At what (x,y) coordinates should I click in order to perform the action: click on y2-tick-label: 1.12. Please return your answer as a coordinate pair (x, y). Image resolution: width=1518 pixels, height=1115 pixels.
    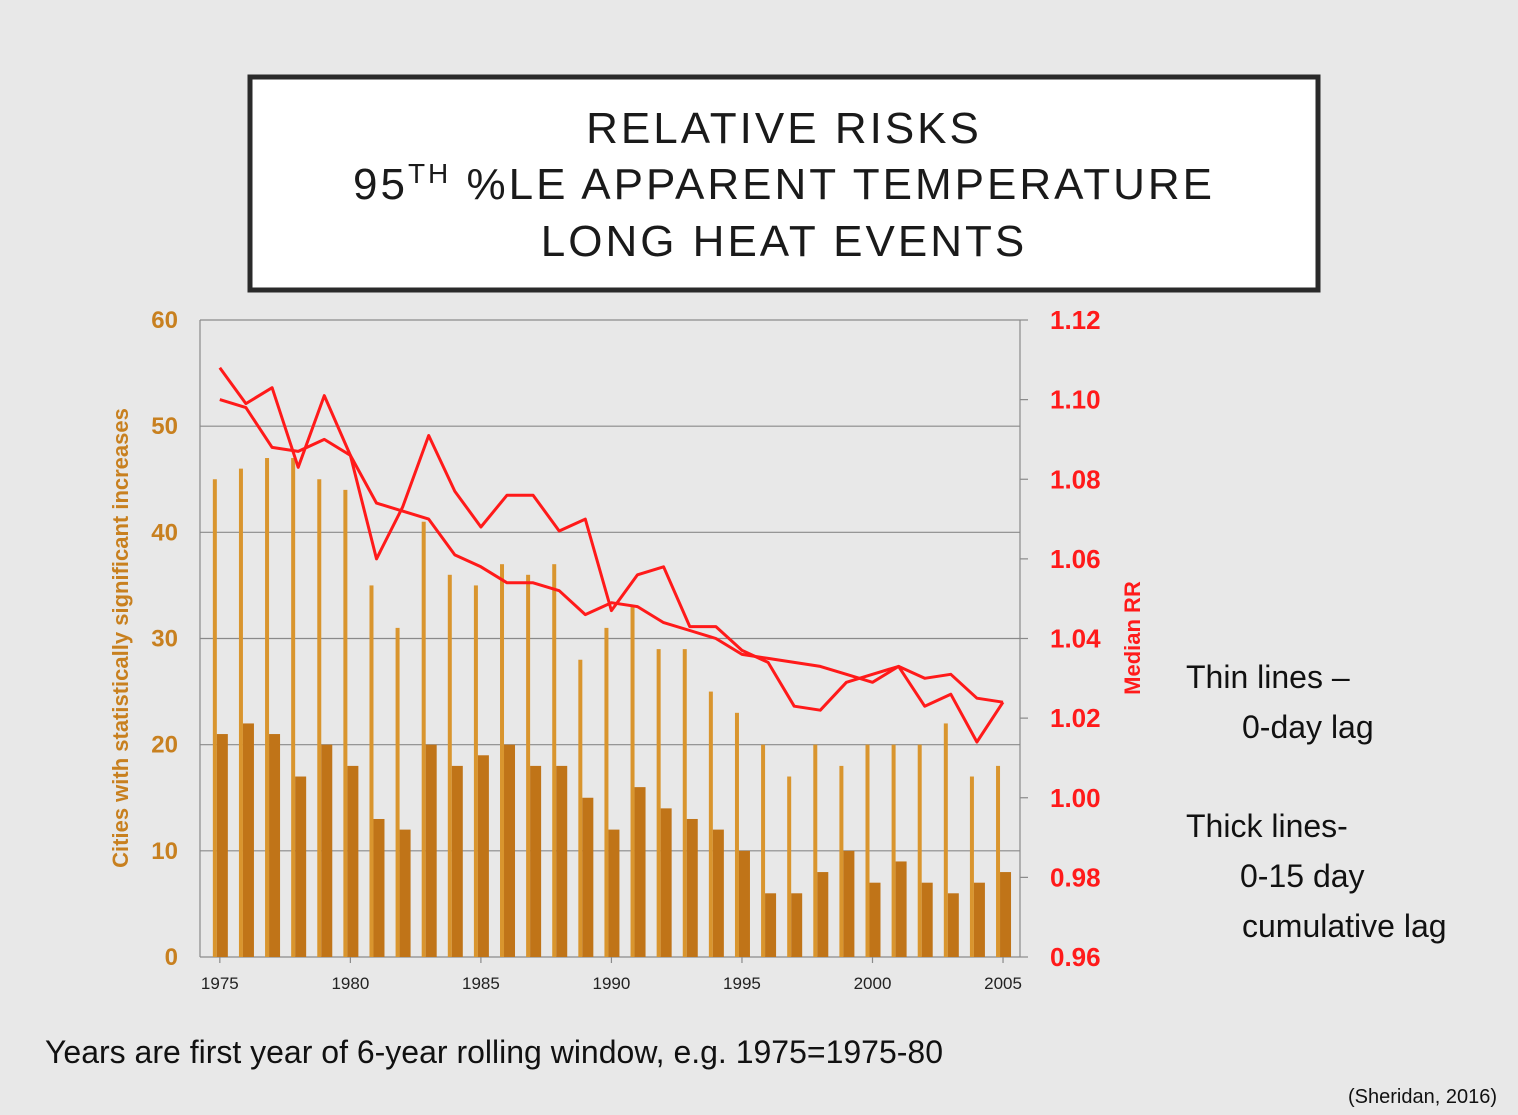
    Looking at the image, I should click on (1075, 320).